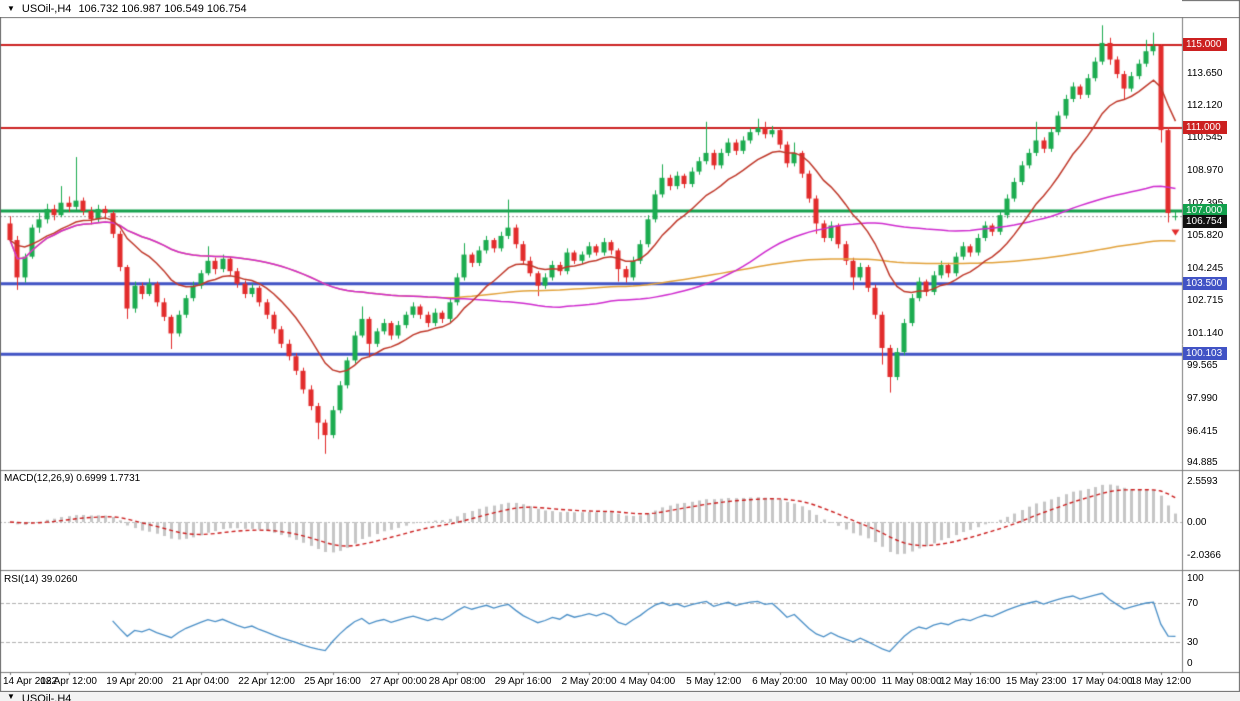  What do you see at coordinates (1211, 520) in the screenshot?
I see `macd-axis: 2.5593 0.00 -2.0366` at bounding box center [1211, 520].